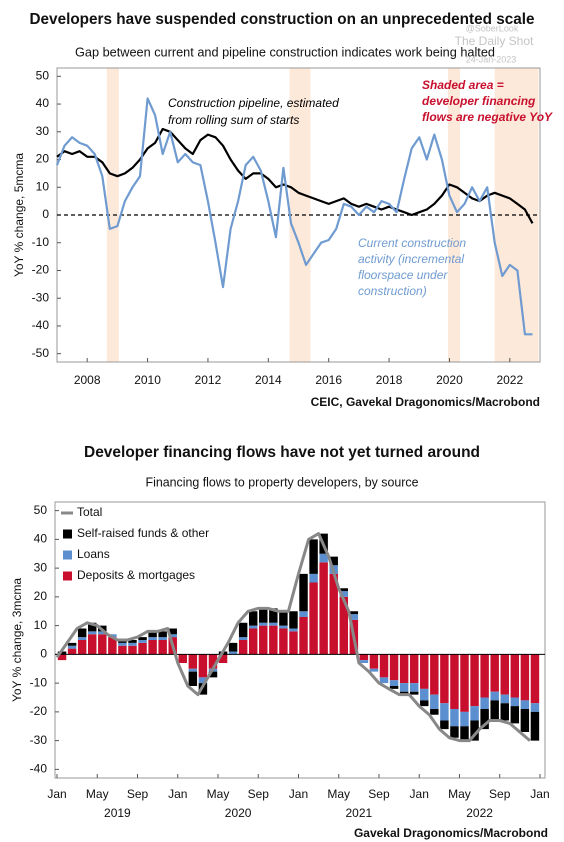  What do you see at coordinates (41, 510) in the screenshot?
I see `y-tick-label: 50` at bounding box center [41, 510].